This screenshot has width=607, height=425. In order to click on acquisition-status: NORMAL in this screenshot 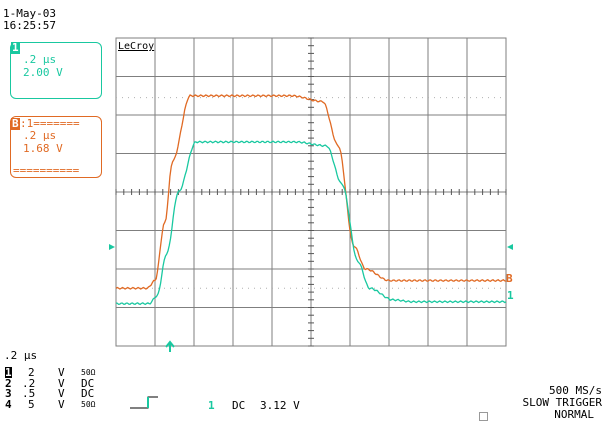, I will do `click(574, 414)`.